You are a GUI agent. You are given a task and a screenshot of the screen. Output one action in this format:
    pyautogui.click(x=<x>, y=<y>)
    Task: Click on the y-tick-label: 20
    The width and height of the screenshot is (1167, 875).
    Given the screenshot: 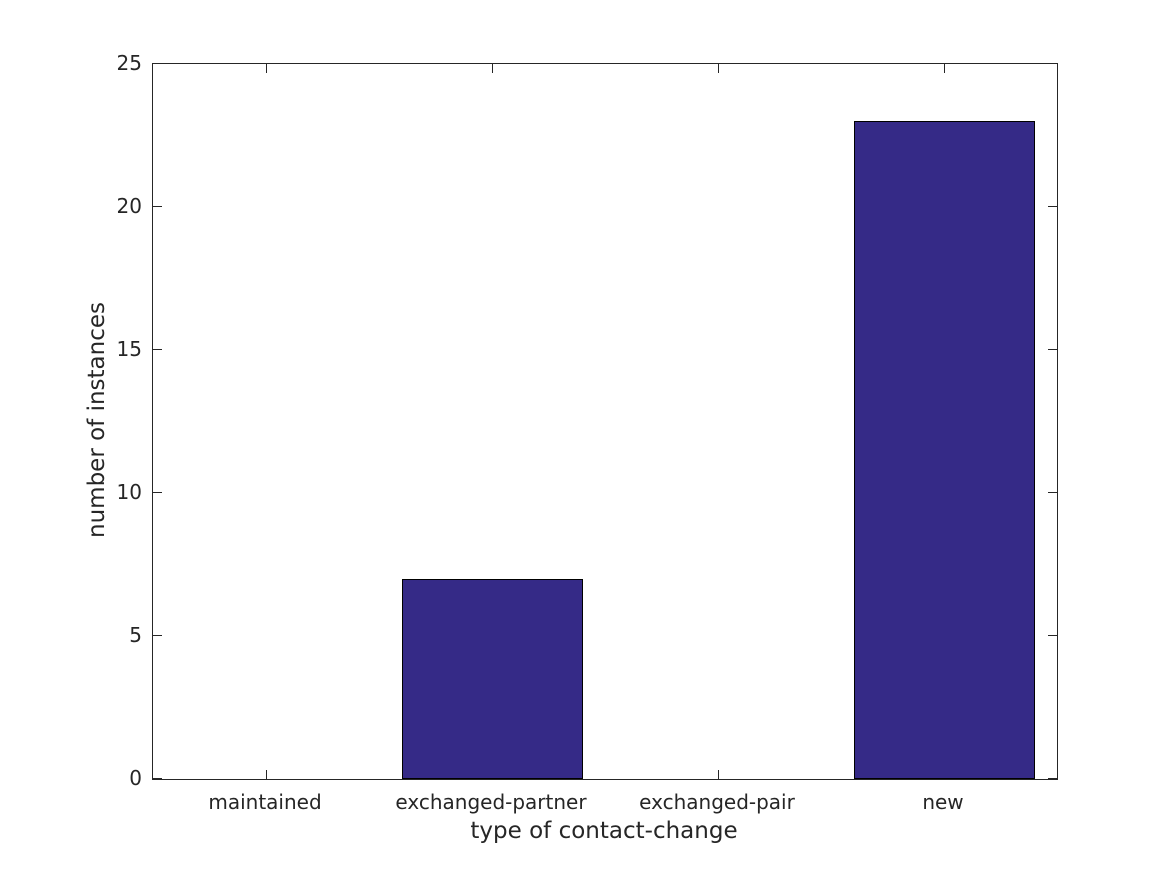 What is the action you would take?
    pyautogui.click(x=129, y=206)
    